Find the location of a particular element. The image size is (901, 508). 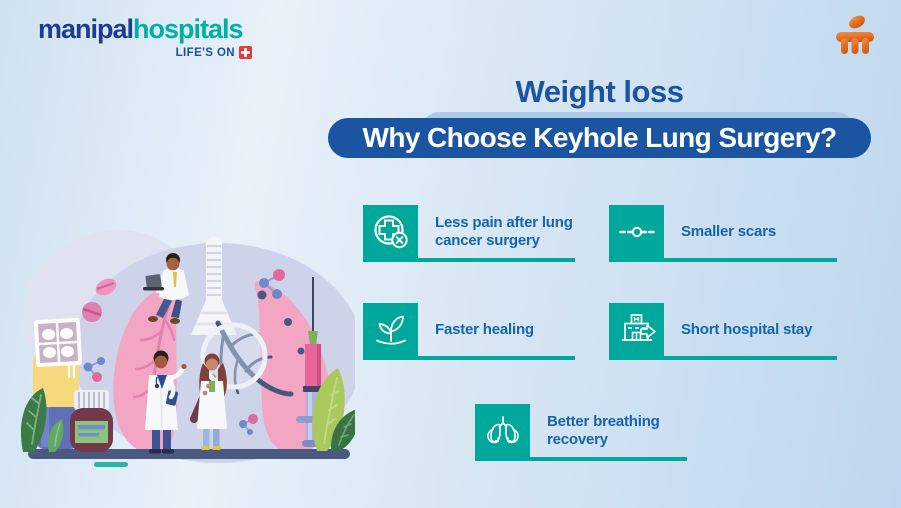

hospital-discharge-icon is located at coordinates (638, 327).